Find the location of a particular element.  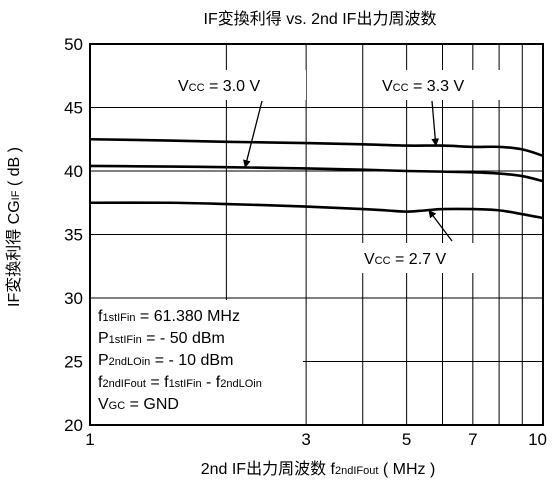

condition-line: P2ndLOin = - 10 dBm is located at coordinates (165, 360).